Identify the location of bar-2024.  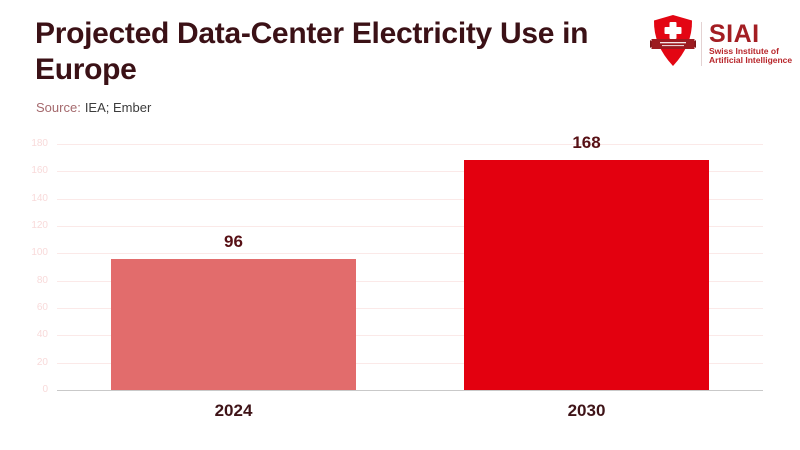
(233, 324).